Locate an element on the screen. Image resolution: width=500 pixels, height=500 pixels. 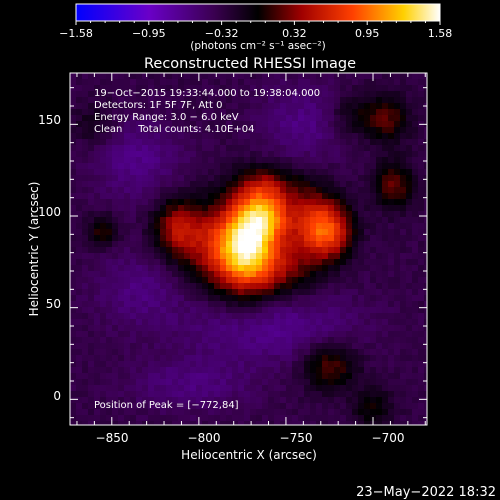
x-axis-label: Heliocentric X (arcsec) is located at coordinates (249, 455).